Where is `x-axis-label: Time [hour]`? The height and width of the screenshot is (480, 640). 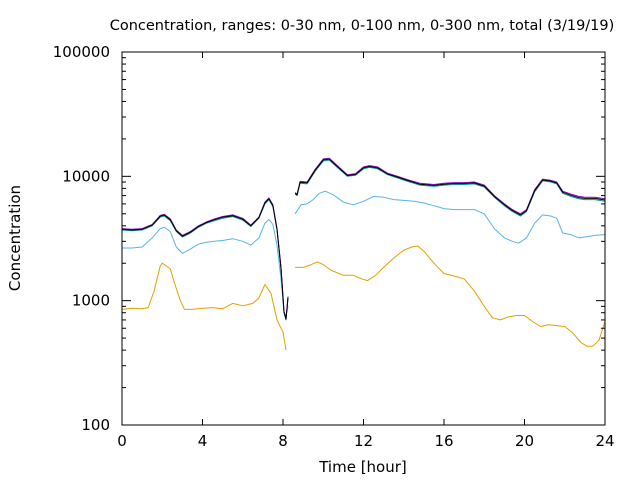
x-axis-label: Time [hour] is located at coordinates (362, 467).